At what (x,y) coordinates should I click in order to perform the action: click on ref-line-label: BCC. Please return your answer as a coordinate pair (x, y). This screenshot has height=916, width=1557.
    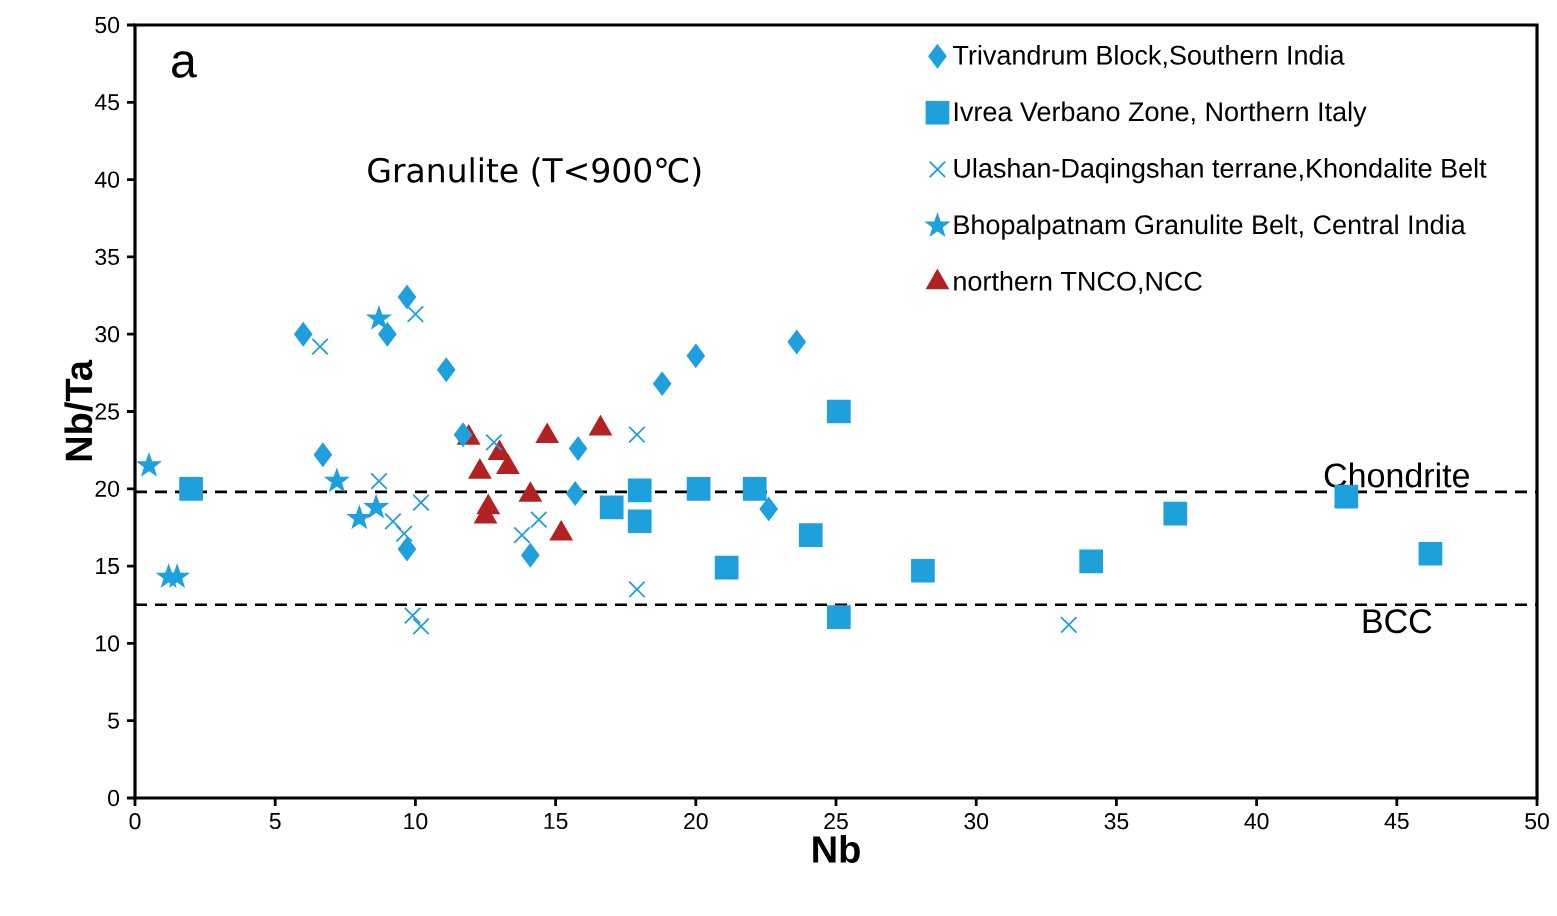
    Looking at the image, I should click on (1397, 621).